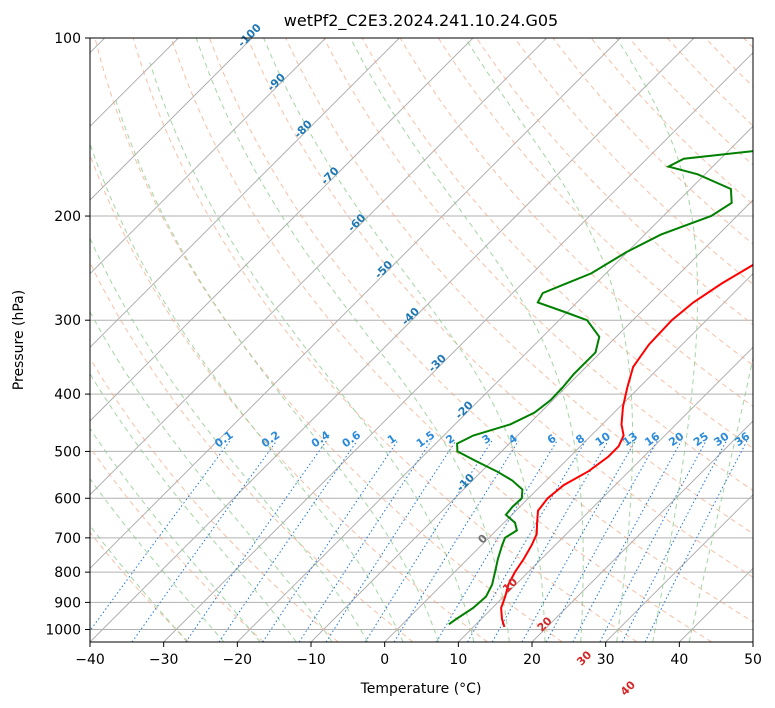 This screenshot has width=775, height=708. What do you see at coordinates (437, 362) in the screenshot?
I see `dry-adiabat-label: -30` at bounding box center [437, 362].